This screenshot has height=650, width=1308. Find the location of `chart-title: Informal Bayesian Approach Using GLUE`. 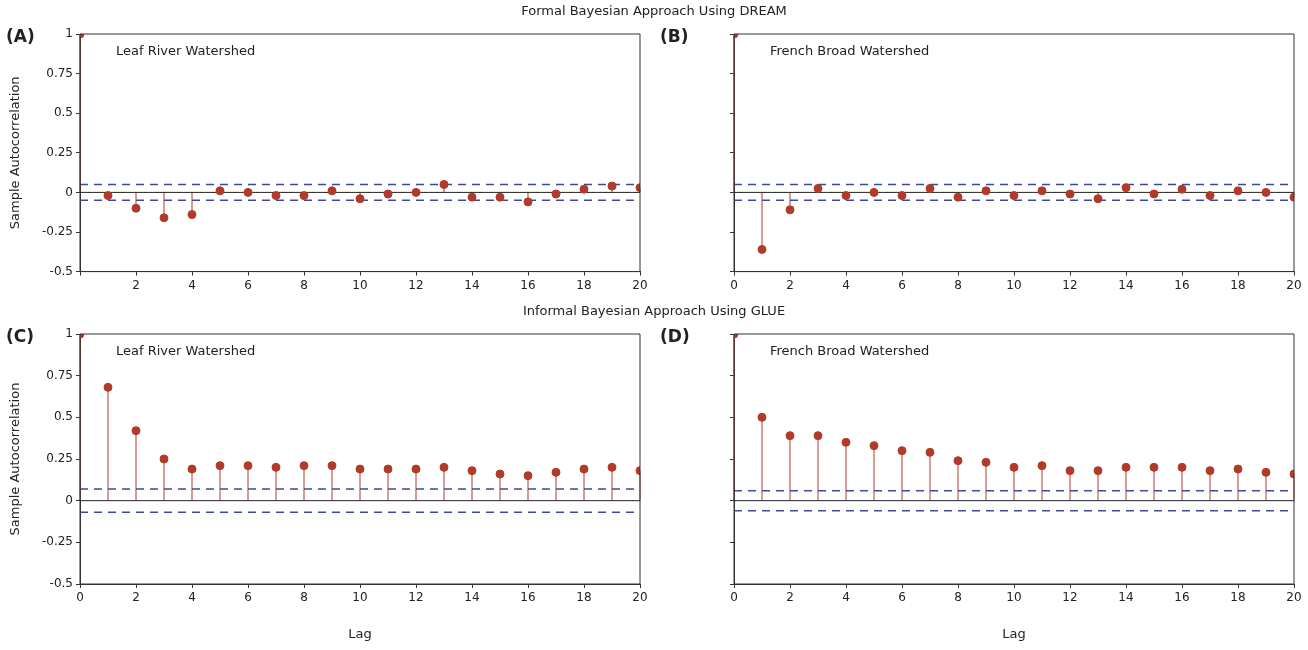

chart-title: Informal Bayesian Approach Using GLUE is located at coordinates (654, 311).